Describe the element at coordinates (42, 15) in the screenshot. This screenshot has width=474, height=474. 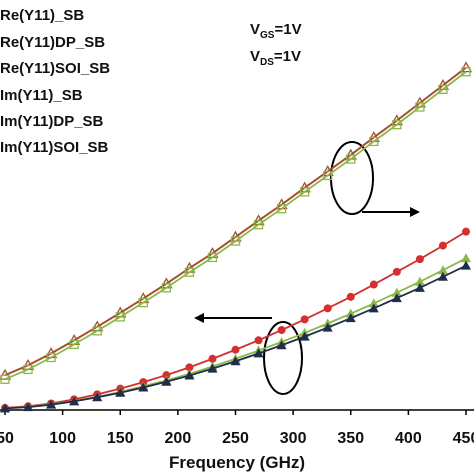
I see `legend-label: Re(Y11)_SB` at that location.